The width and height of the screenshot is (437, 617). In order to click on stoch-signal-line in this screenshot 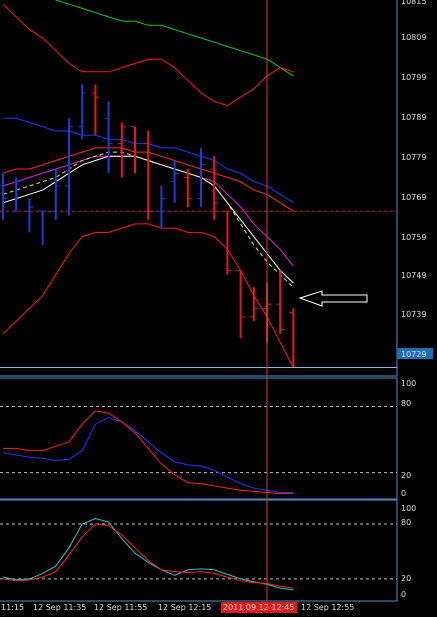, I will do `click(148, 454)`.